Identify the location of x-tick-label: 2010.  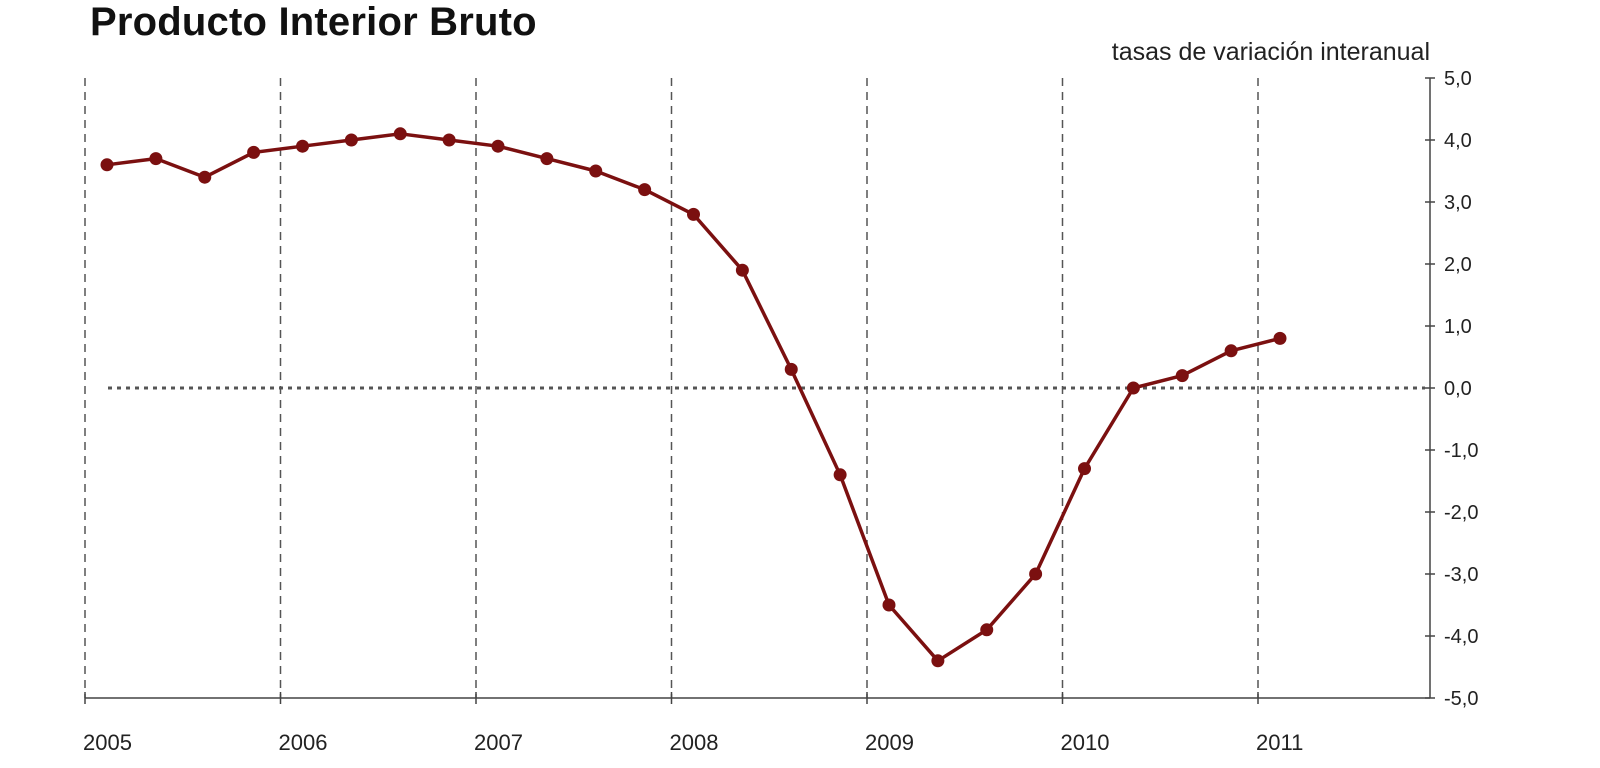
(1085, 742).